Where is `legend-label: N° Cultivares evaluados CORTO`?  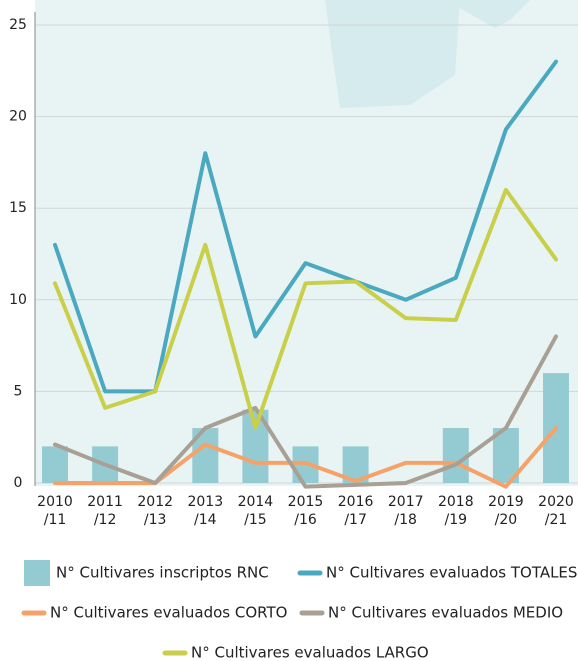 legend-label: N° Cultivares evaluados CORTO is located at coordinates (168, 613).